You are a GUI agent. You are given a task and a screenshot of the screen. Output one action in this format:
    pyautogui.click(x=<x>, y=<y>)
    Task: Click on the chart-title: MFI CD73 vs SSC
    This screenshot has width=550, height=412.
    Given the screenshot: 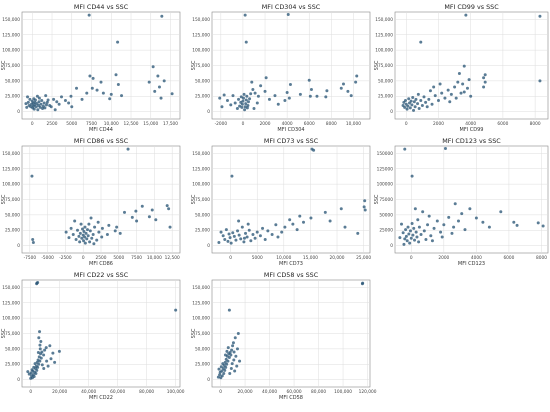 What is the action you would take?
    pyautogui.click(x=291, y=141)
    